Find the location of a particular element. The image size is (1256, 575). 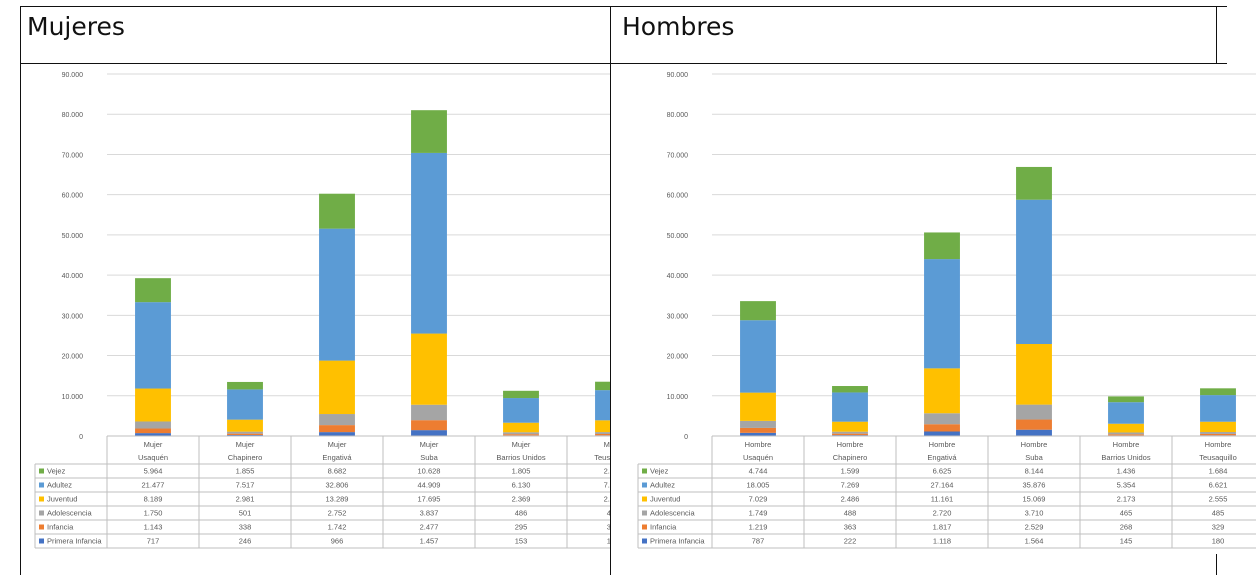

data-label: 13.289 is located at coordinates (337, 499).